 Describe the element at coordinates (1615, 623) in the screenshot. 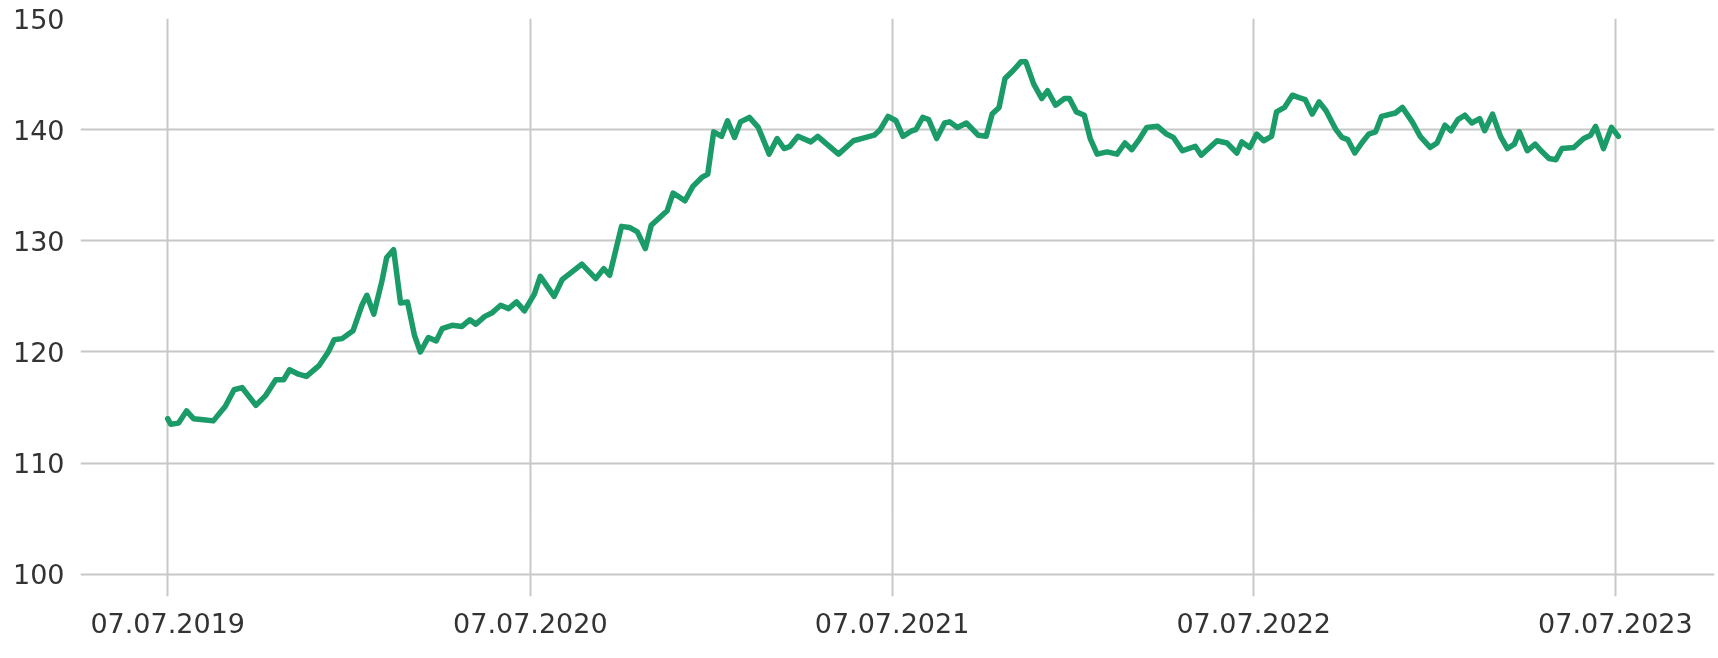

I see `x-tick-label: 07.07.2023` at that location.